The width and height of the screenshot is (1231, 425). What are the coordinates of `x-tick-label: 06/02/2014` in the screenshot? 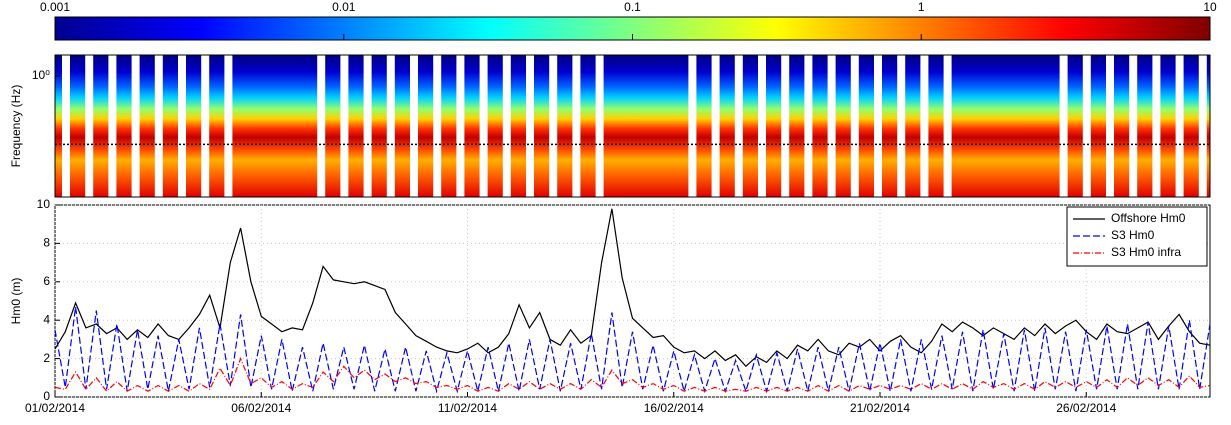 It's located at (261, 408).